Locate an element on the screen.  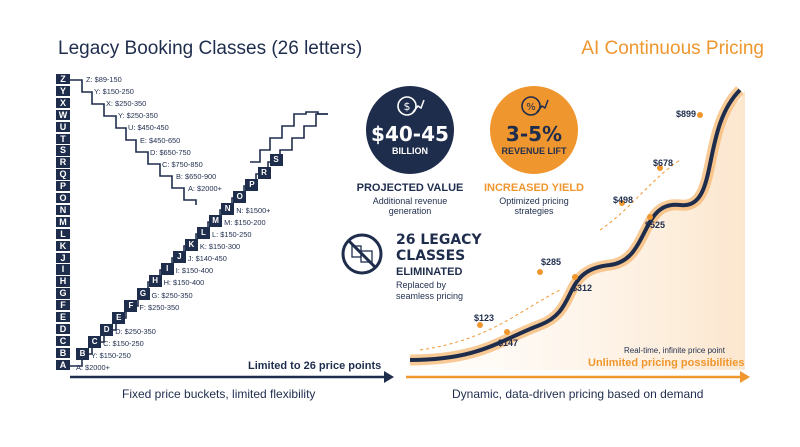
column-letter: E is located at coordinates (63, 318).